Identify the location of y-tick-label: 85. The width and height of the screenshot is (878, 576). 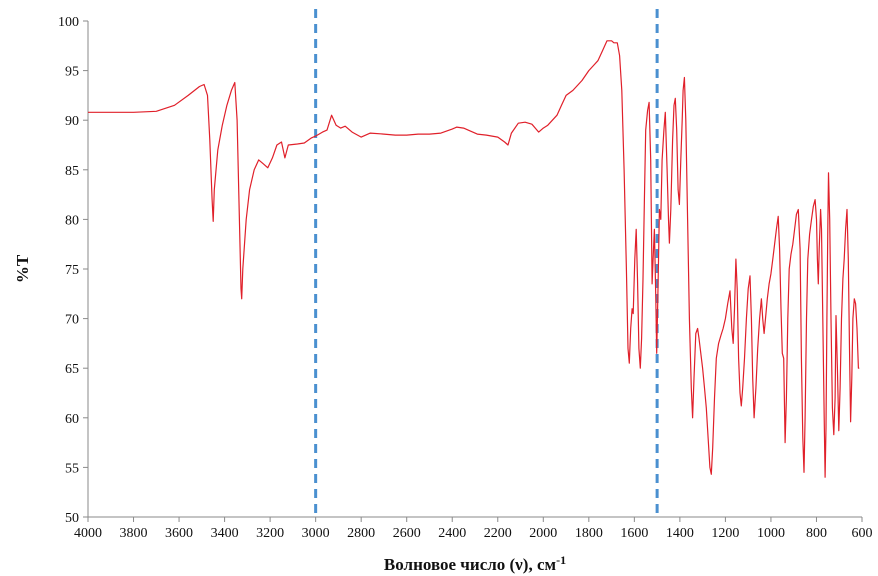
(72, 171).